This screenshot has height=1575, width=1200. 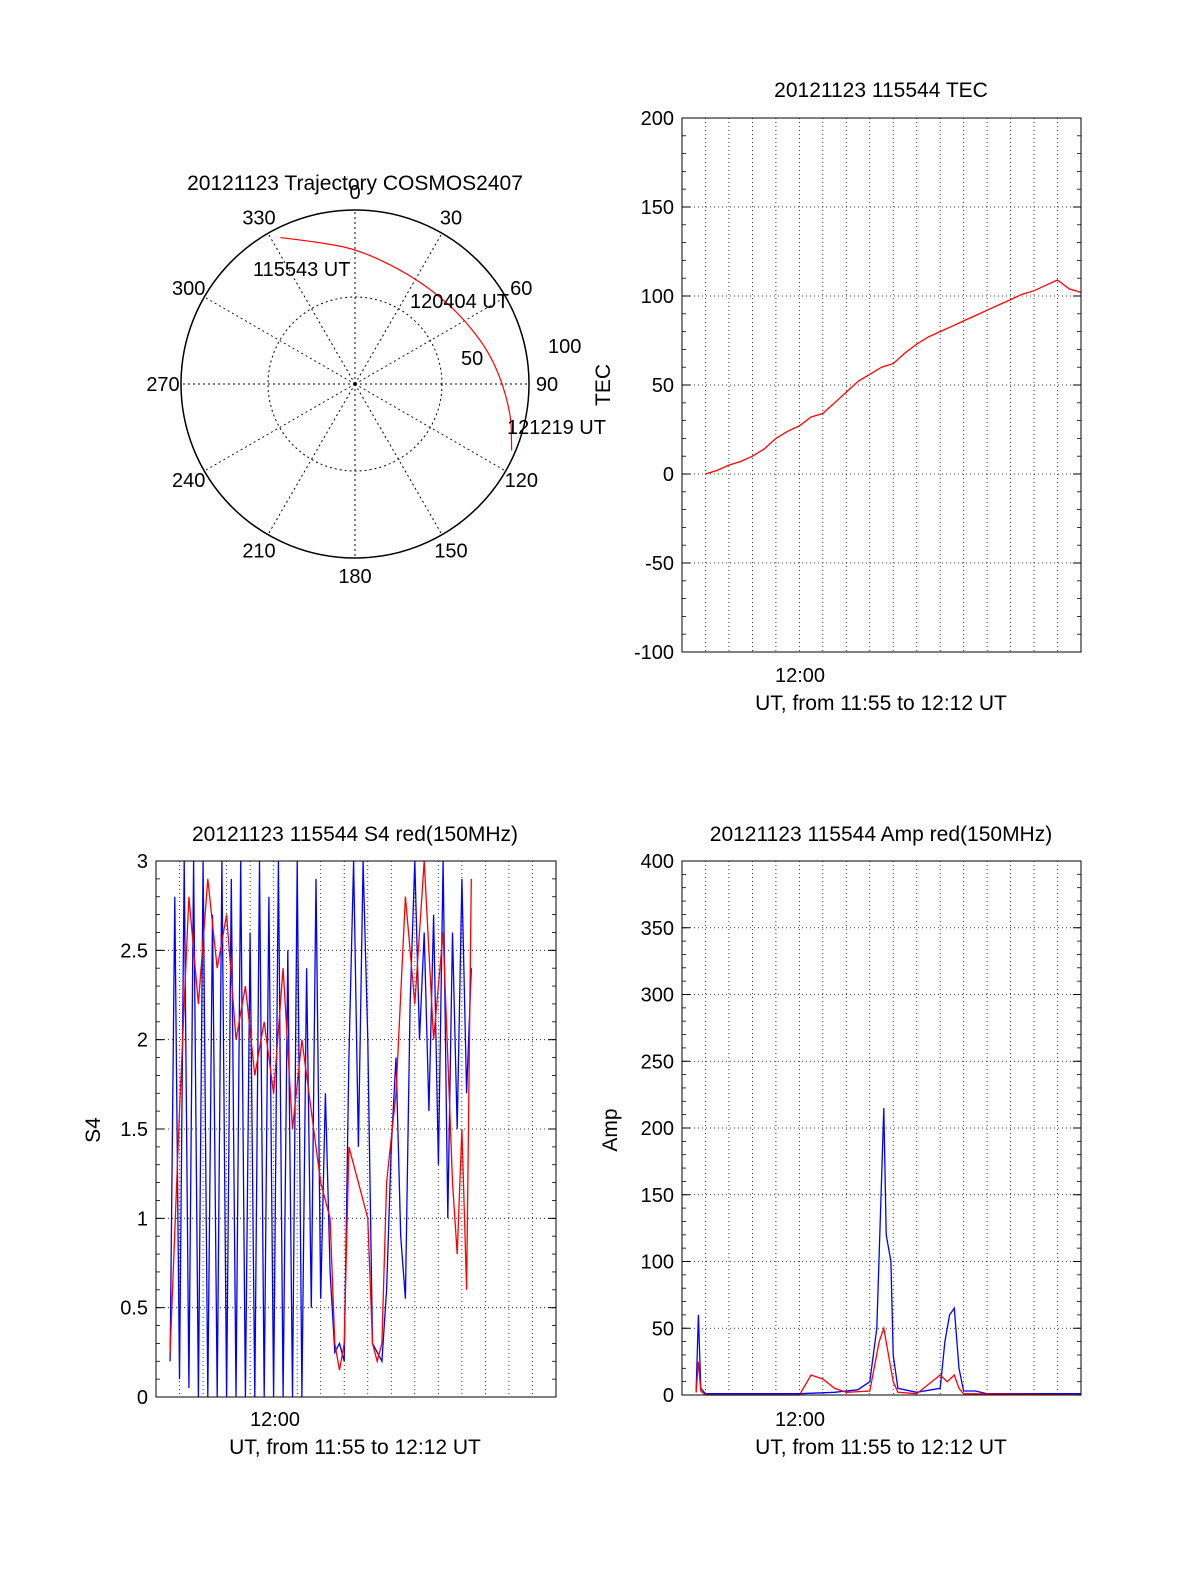 I want to click on polar-outer-ring, so click(x=355, y=384).